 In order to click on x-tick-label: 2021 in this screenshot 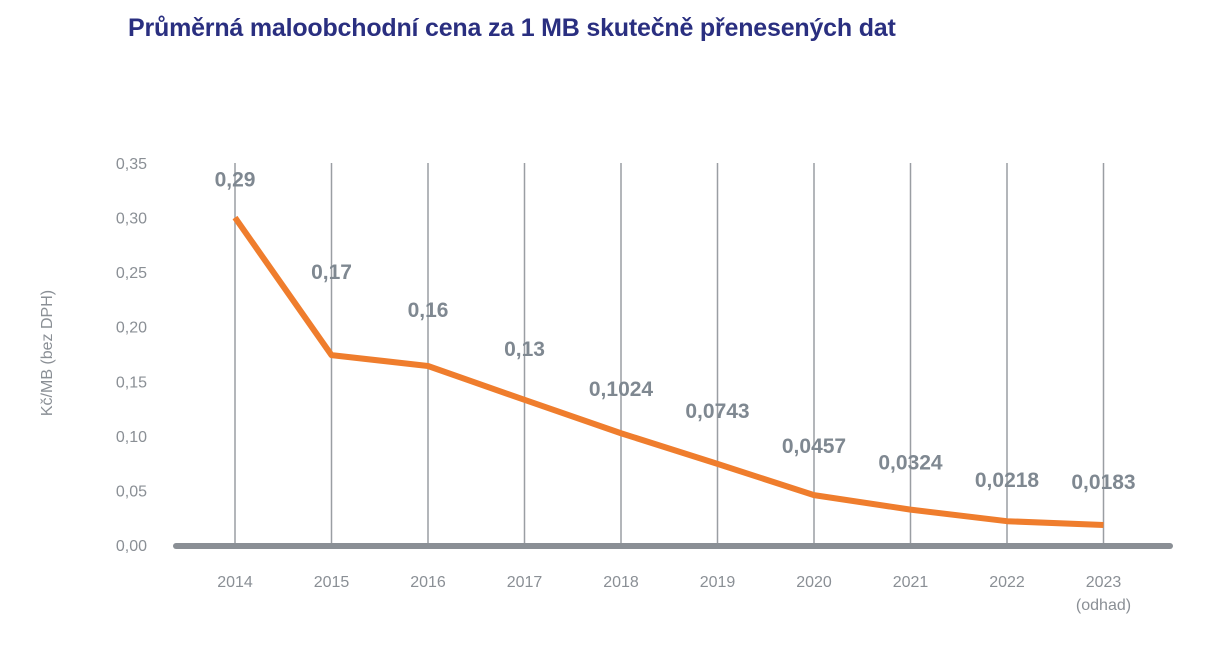, I will do `click(911, 582)`.